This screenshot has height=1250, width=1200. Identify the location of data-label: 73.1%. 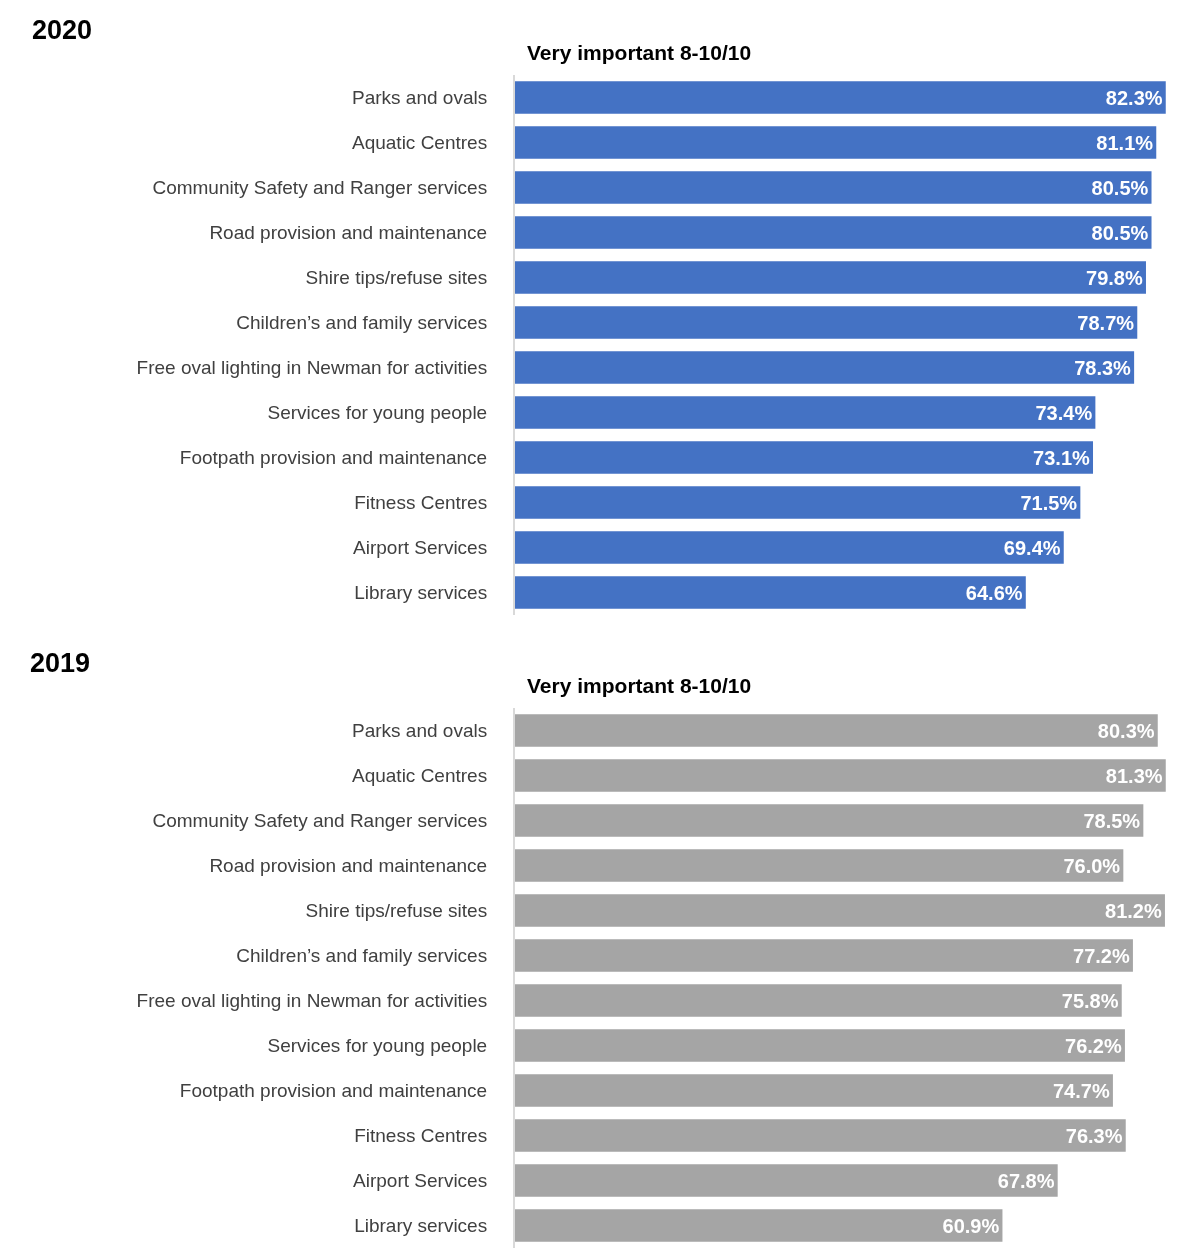
(1062, 457).